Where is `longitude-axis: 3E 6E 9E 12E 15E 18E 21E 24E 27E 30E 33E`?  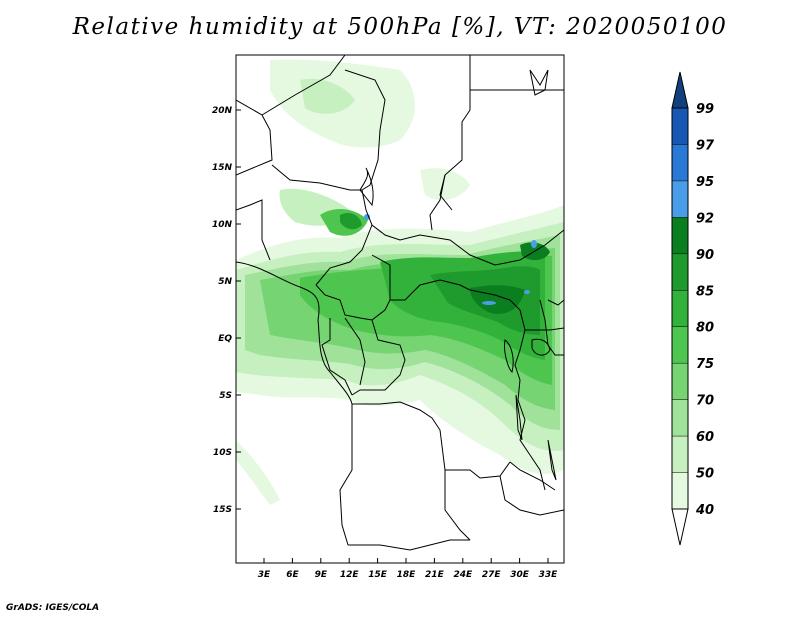 longitude-axis: 3E 6E 9E 12E 15E 18E 21E 24E 27E 30E 33E is located at coordinates (408, 569).